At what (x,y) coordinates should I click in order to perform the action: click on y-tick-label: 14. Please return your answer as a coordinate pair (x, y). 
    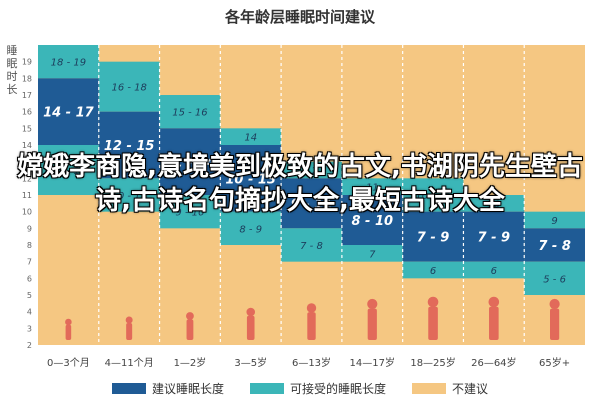
    Looking at the image, I should click on (27, 145).